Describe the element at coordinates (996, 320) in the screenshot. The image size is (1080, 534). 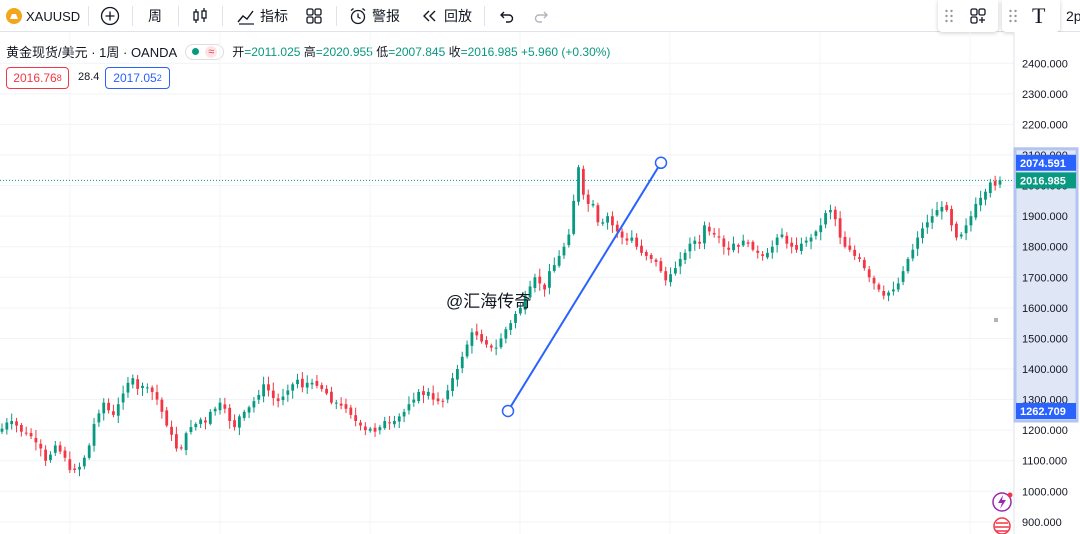
I see `axis-scale-handle` at that location.